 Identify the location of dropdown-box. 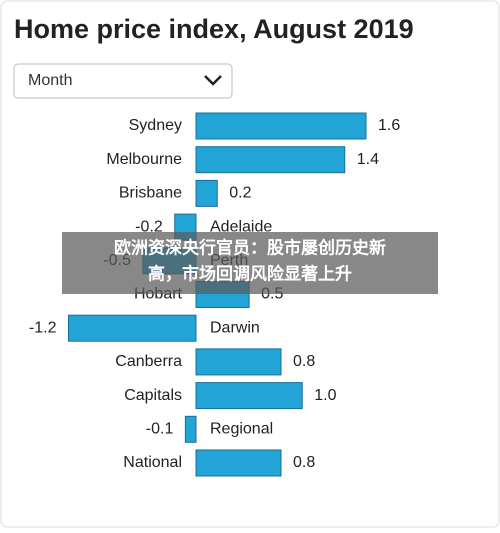
(123, 81).